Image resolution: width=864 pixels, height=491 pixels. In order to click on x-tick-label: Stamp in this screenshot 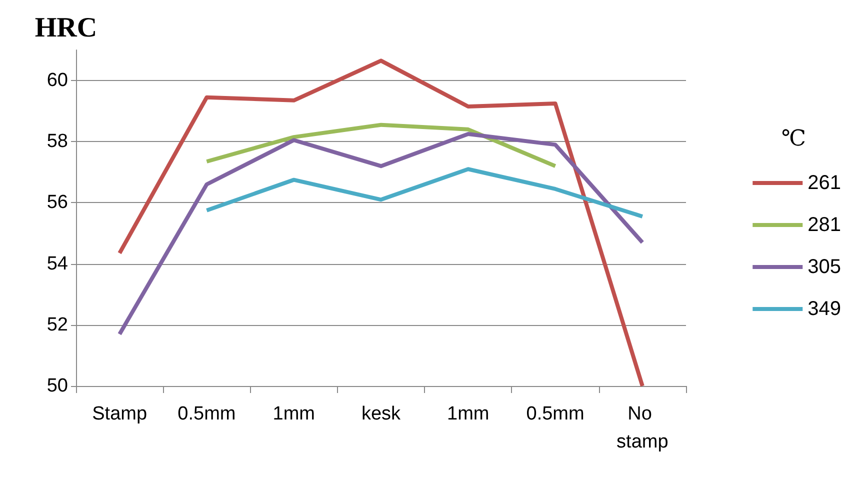, I will do `click(120, 414)`.